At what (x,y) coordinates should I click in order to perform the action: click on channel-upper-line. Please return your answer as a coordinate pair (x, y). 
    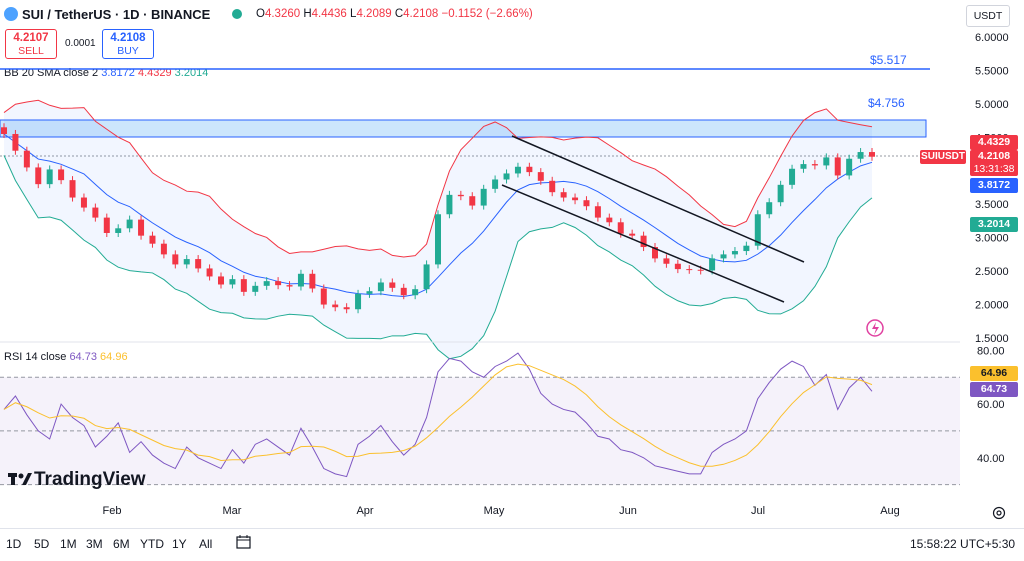
    Looking at the image, I should click on (658, 199).